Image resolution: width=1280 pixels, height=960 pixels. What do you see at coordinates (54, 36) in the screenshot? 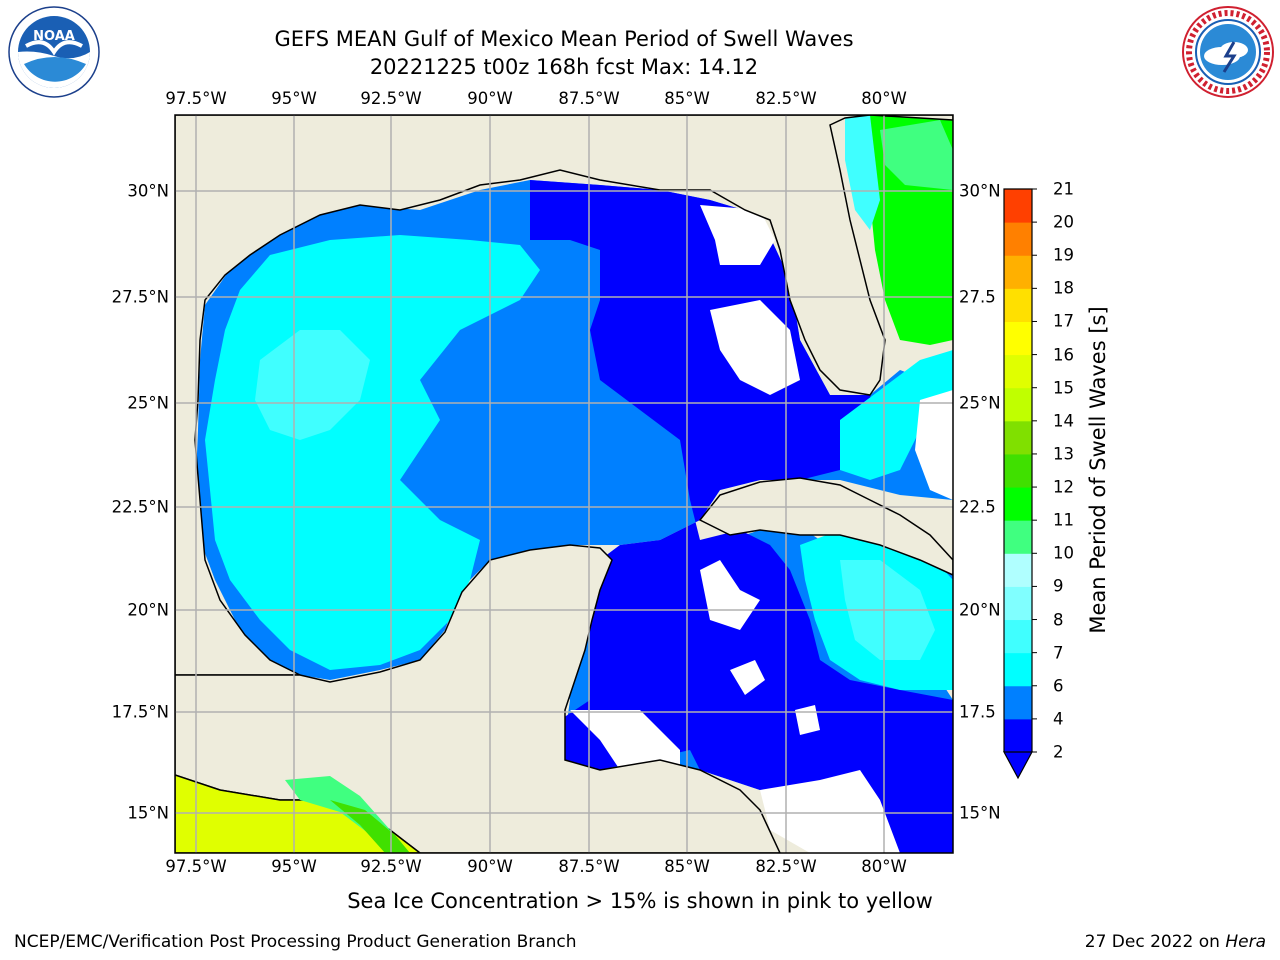
I see `svg-text: NOAA` at bounding box center [54, 36].